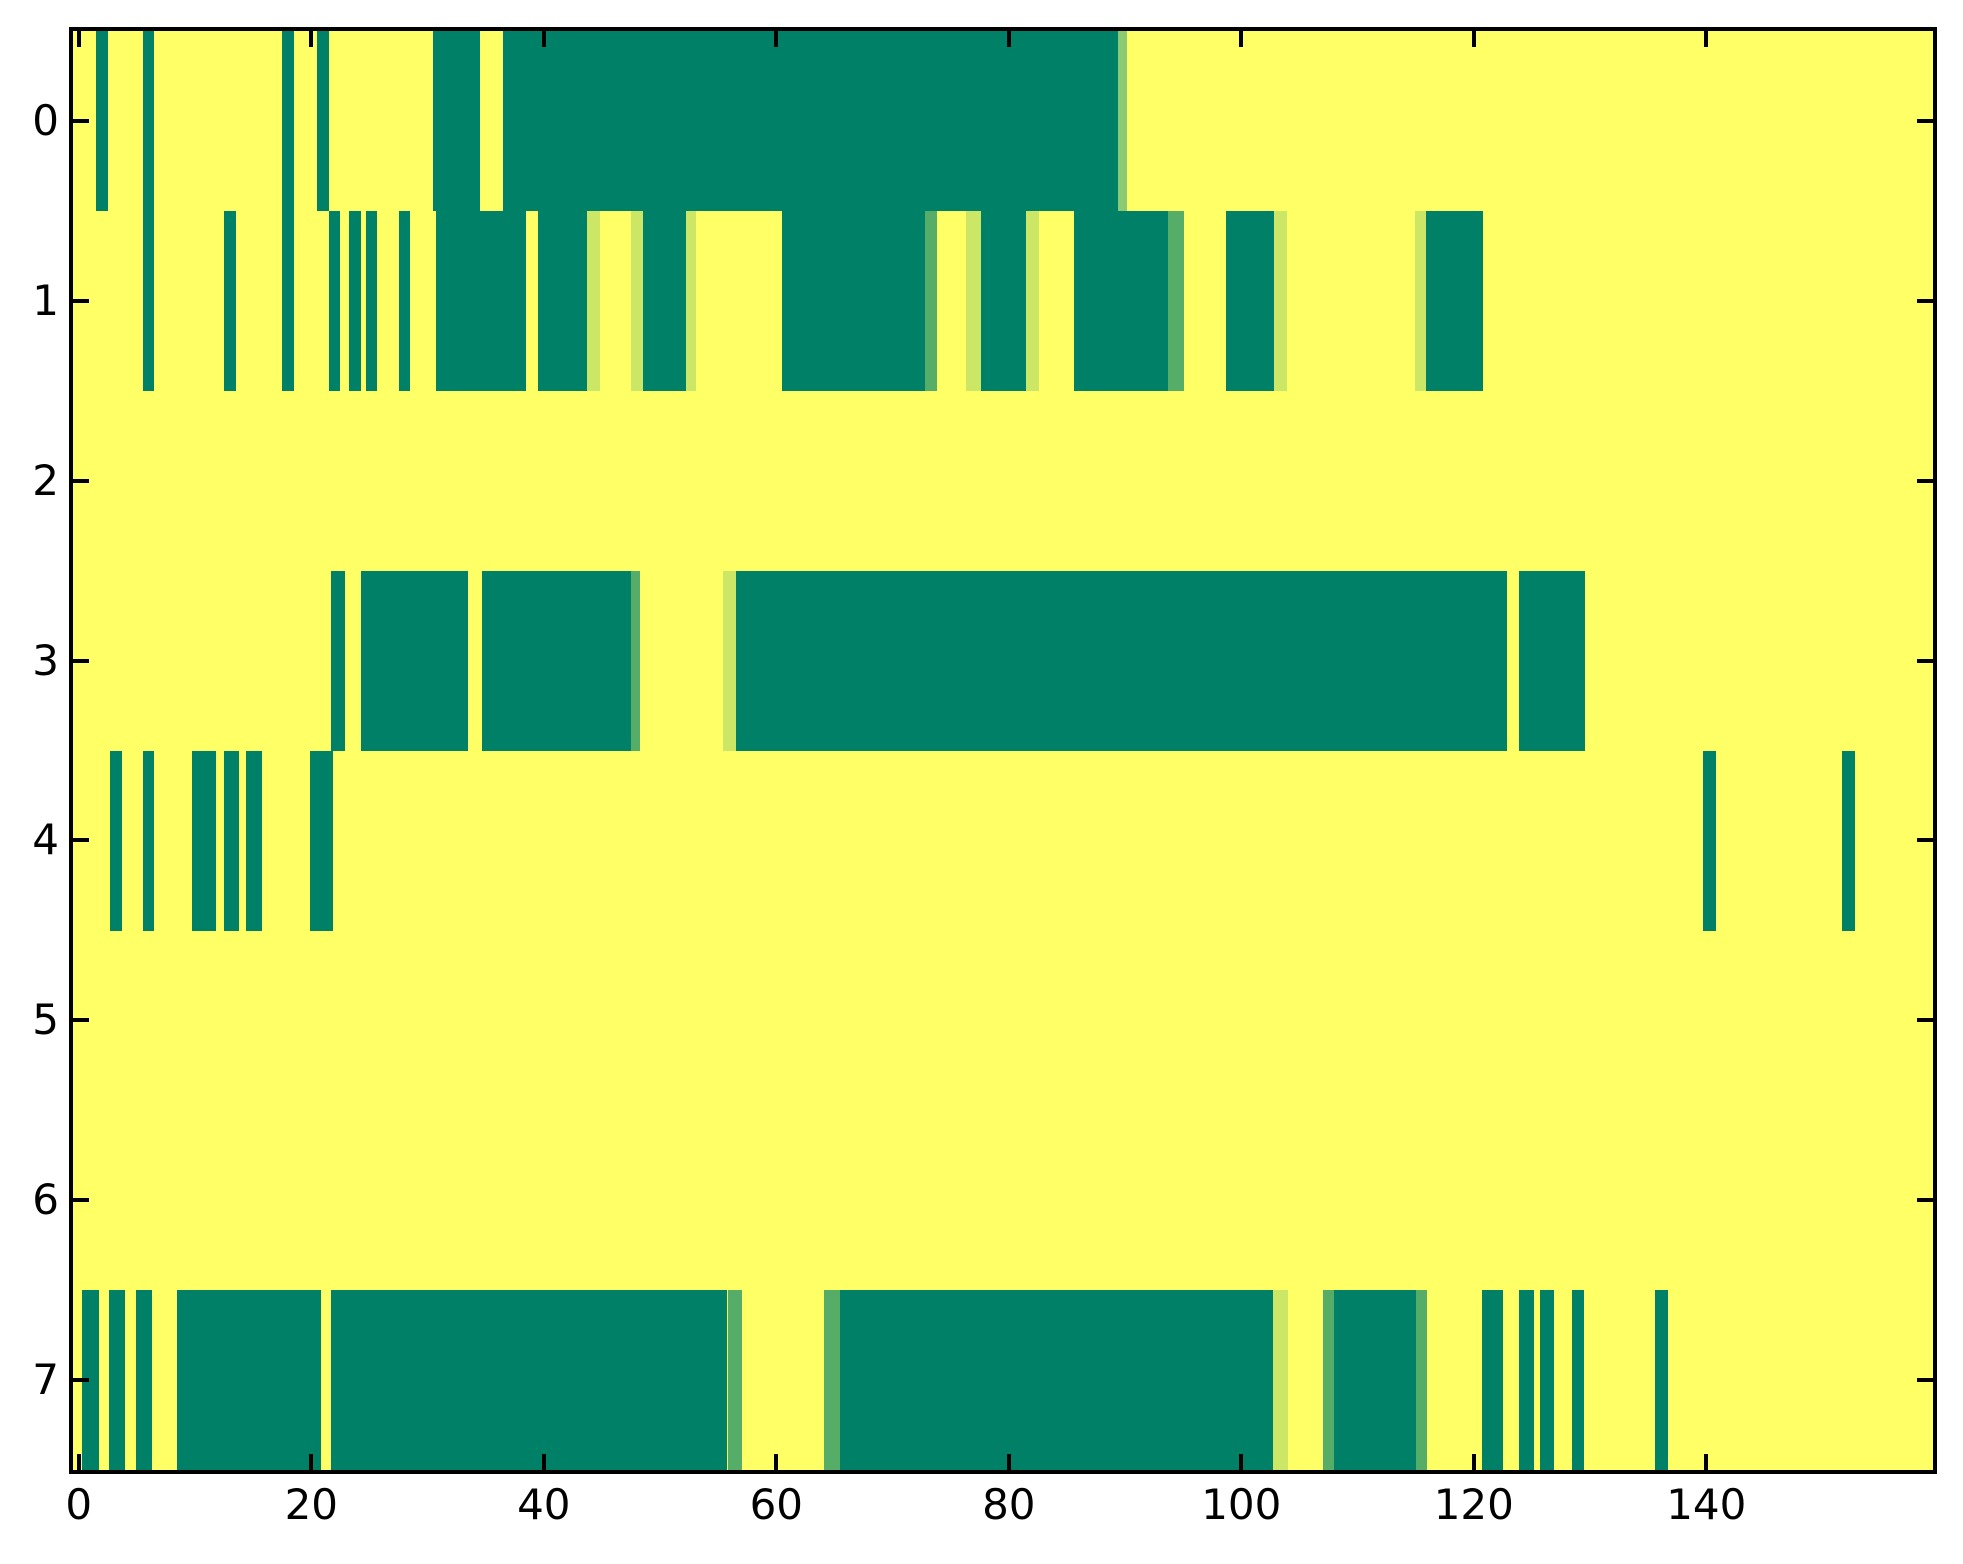 This screenshot has height=1564, width=1963. Describe the element at coordinates (544, 1504) in the screenshot. I see `x-tick-label: 40` at that location.